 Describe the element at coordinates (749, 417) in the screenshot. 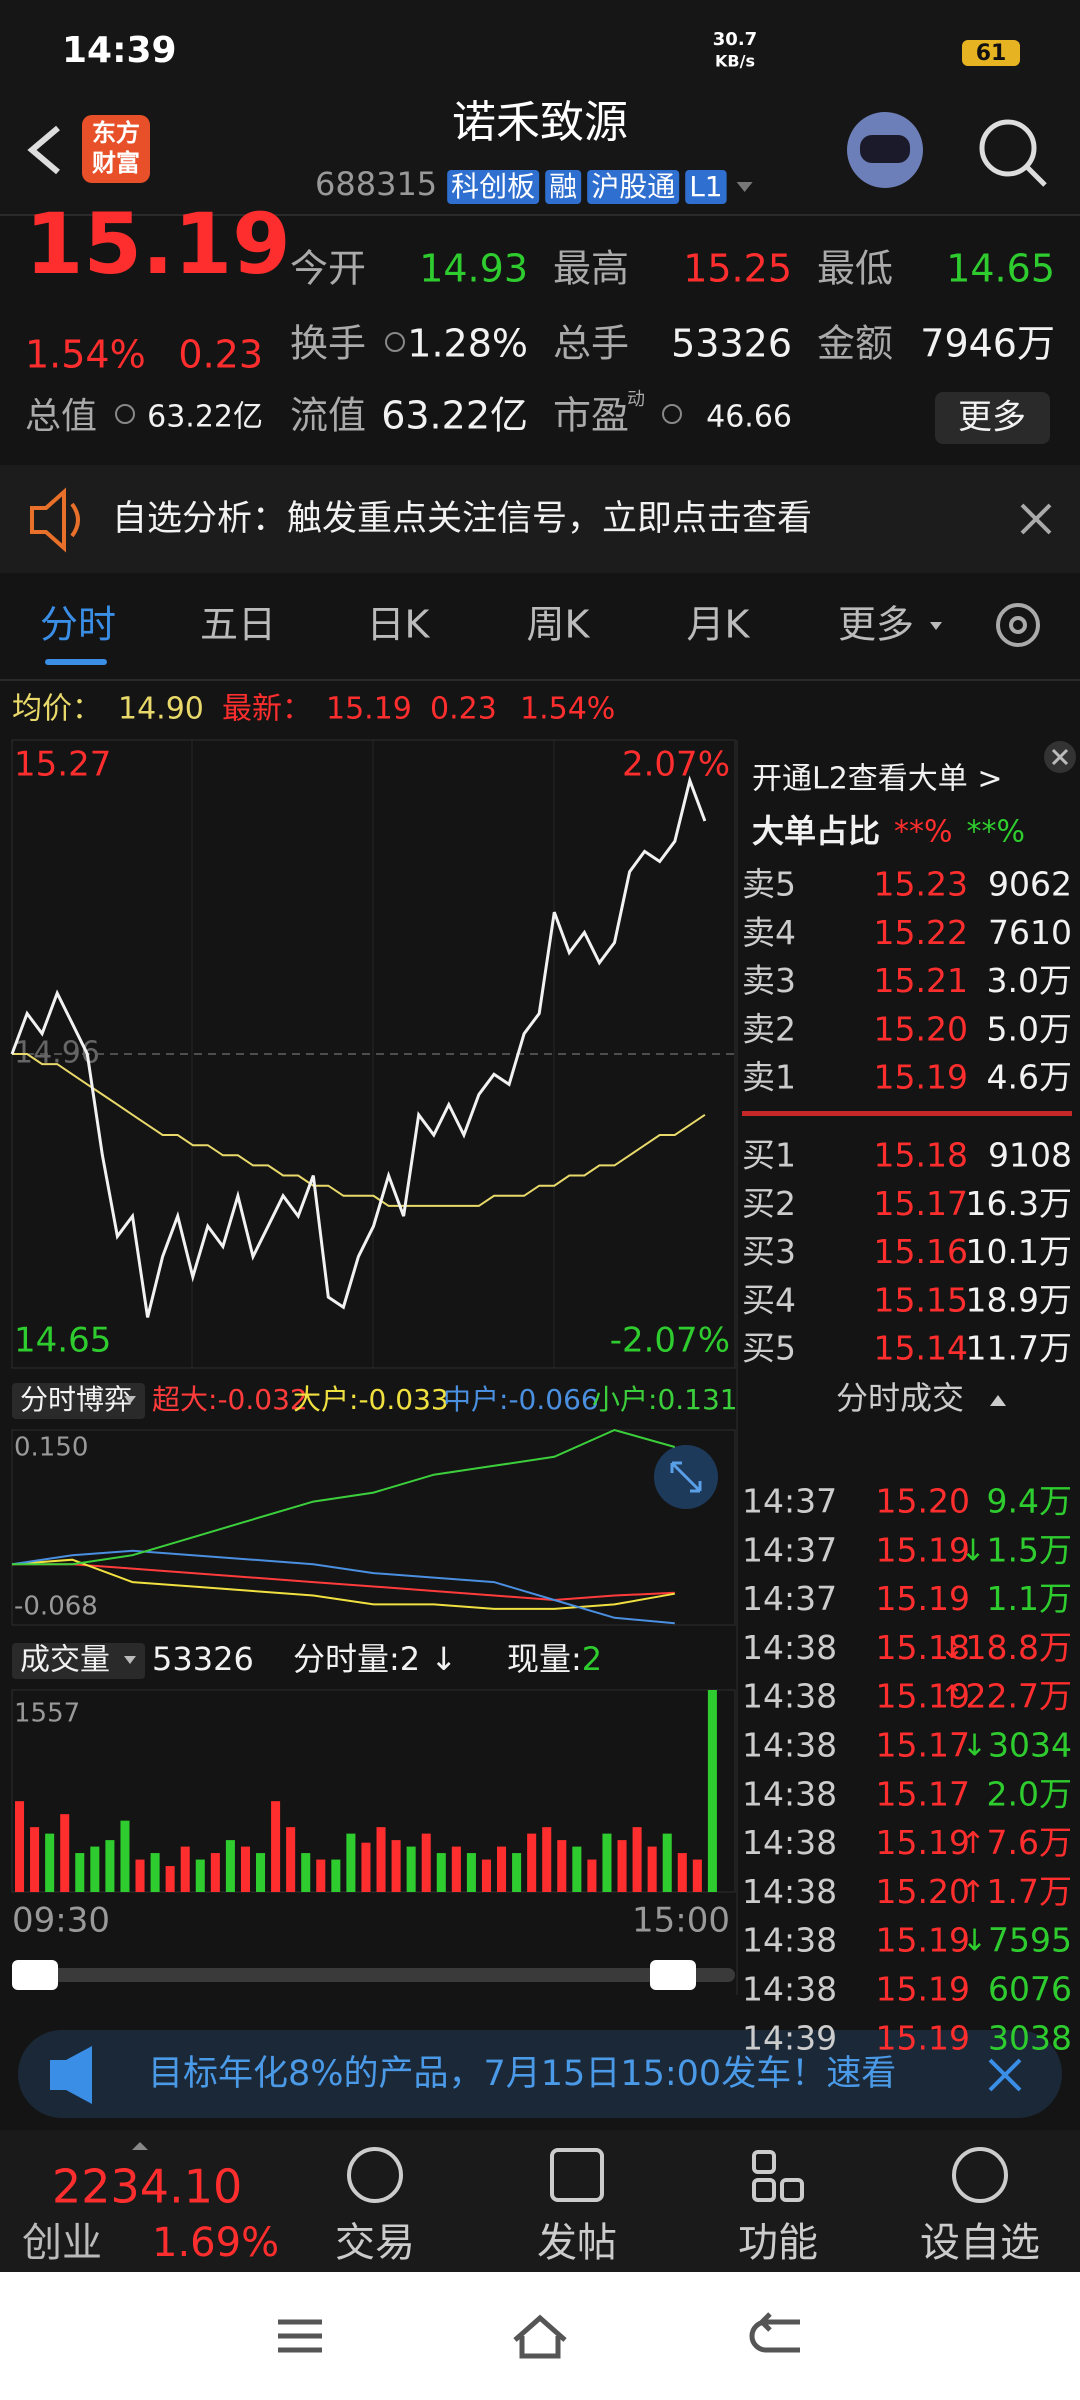

I see `field-value: 46.66` at that location.